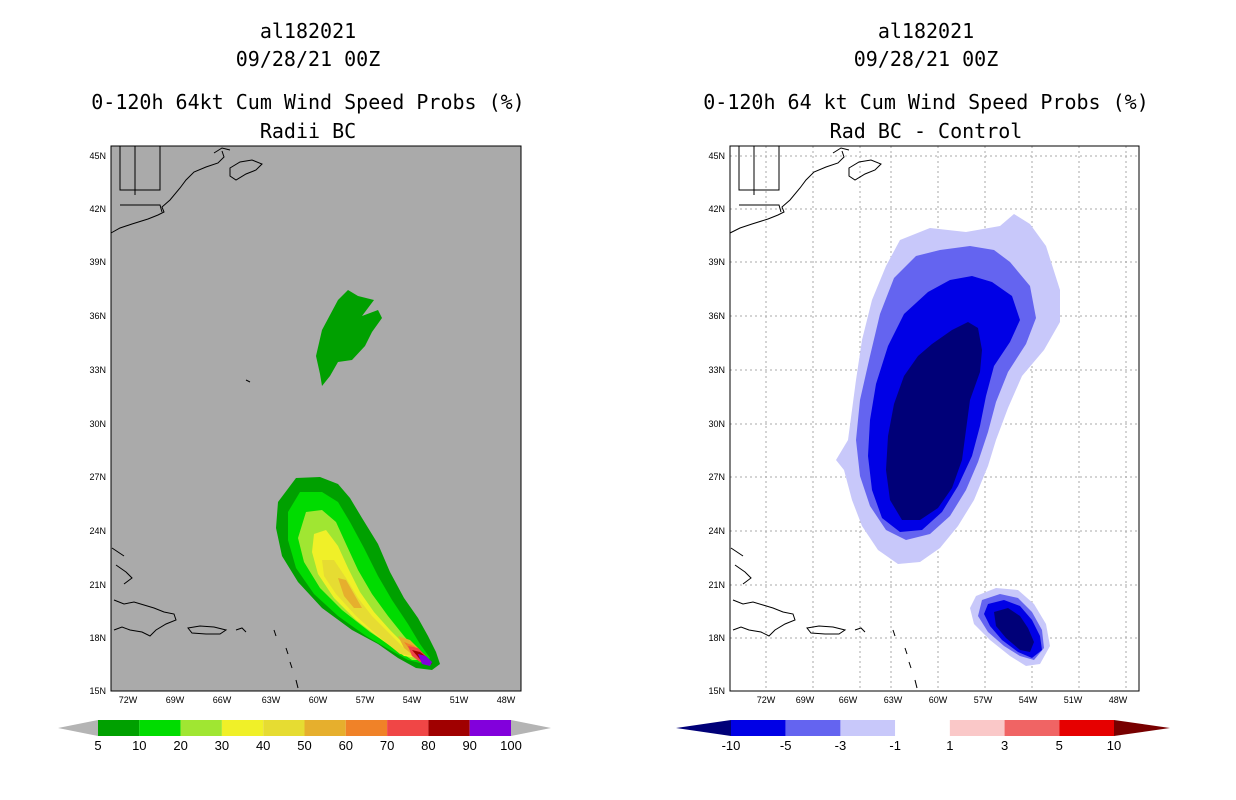  What do you see at coordinates (308, 59) in the screenshot?
I see `left-datetime: 09/28/21 00Z` at bounding box center [308, 59].